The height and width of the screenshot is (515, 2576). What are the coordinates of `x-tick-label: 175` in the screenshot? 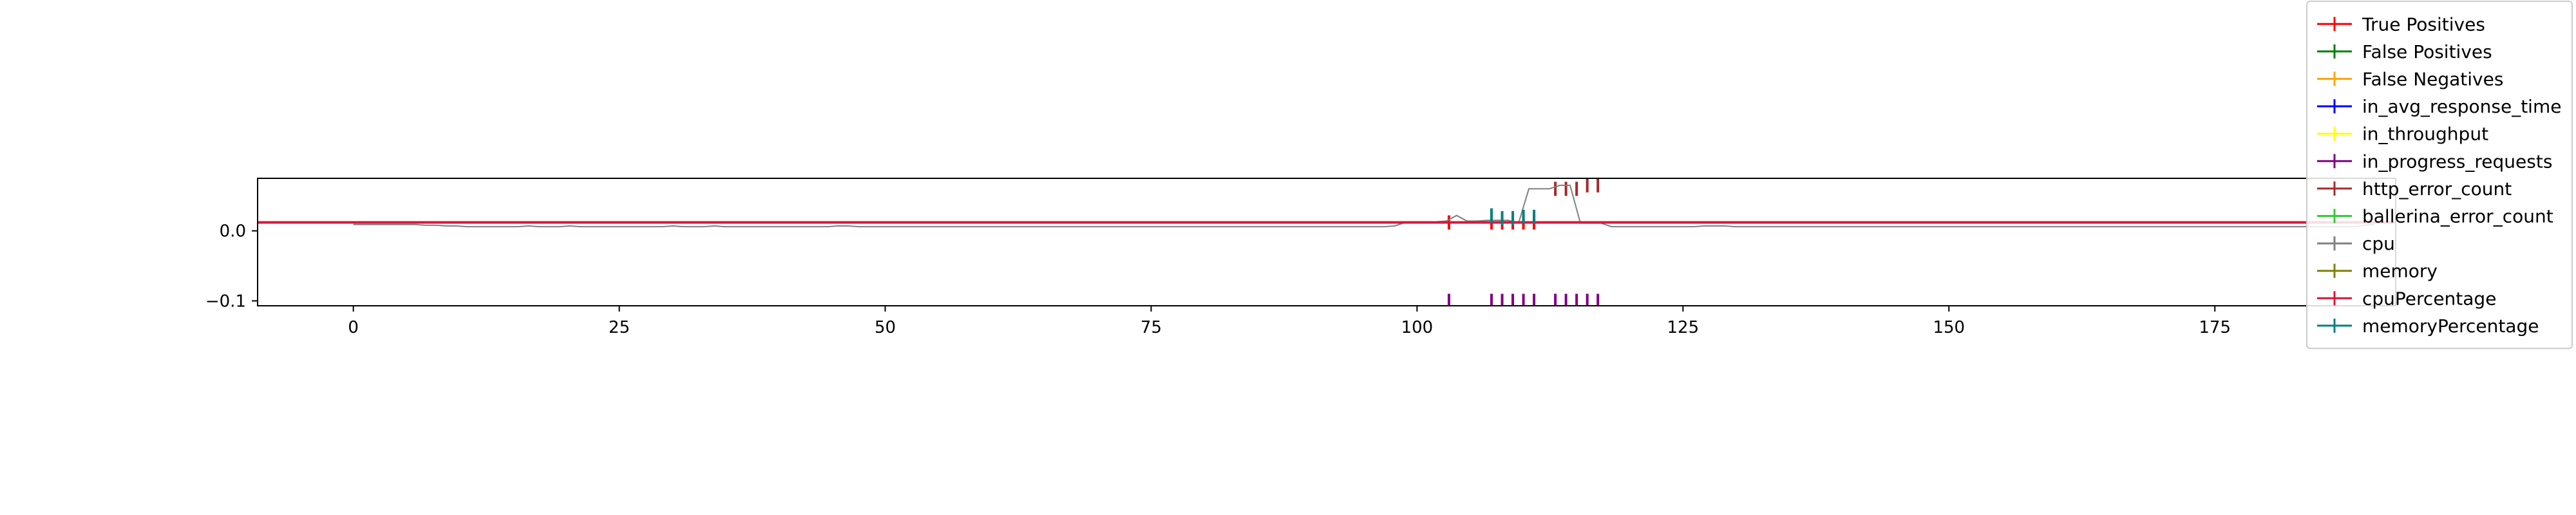 It's located at (2215, 327).